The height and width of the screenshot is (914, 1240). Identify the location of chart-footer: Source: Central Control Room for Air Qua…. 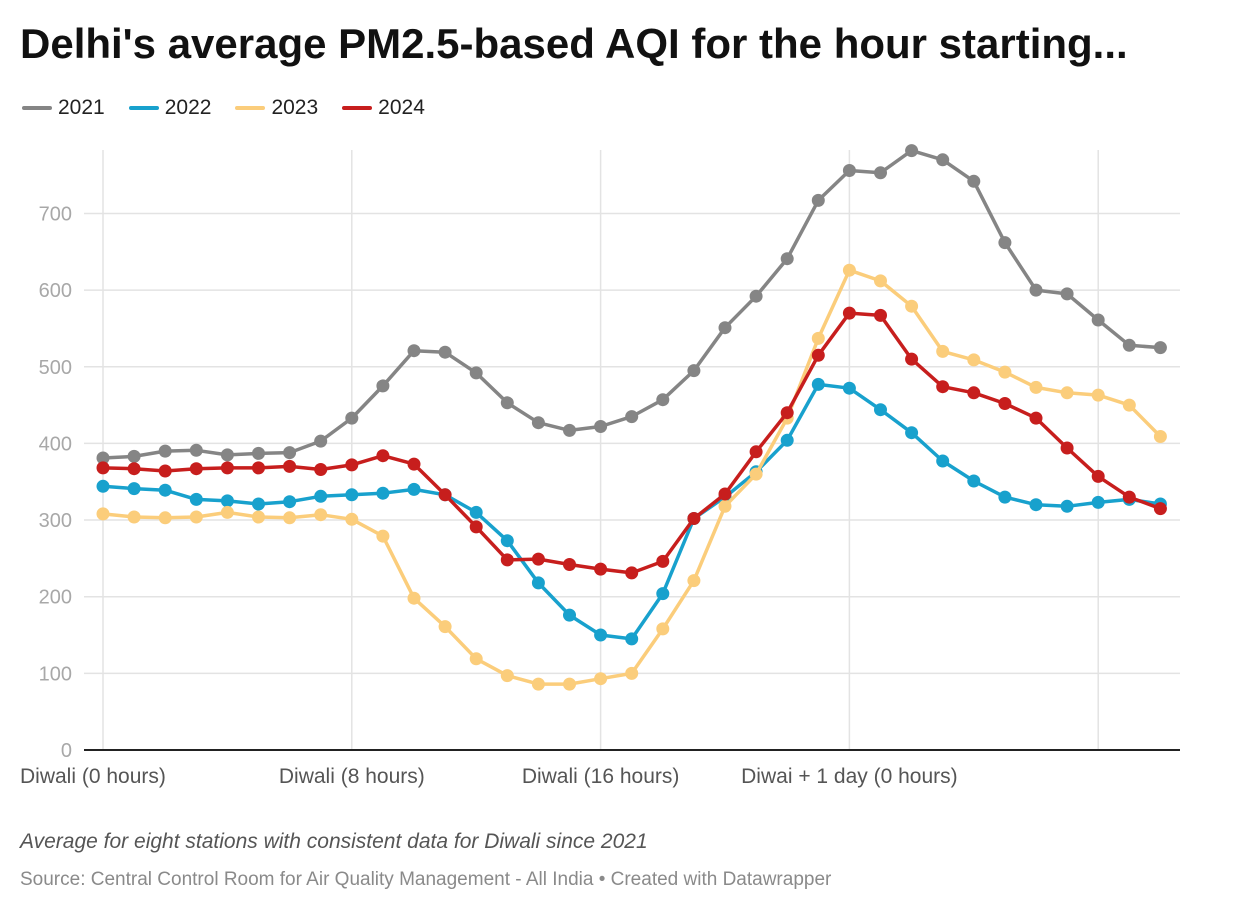
(426, 879).